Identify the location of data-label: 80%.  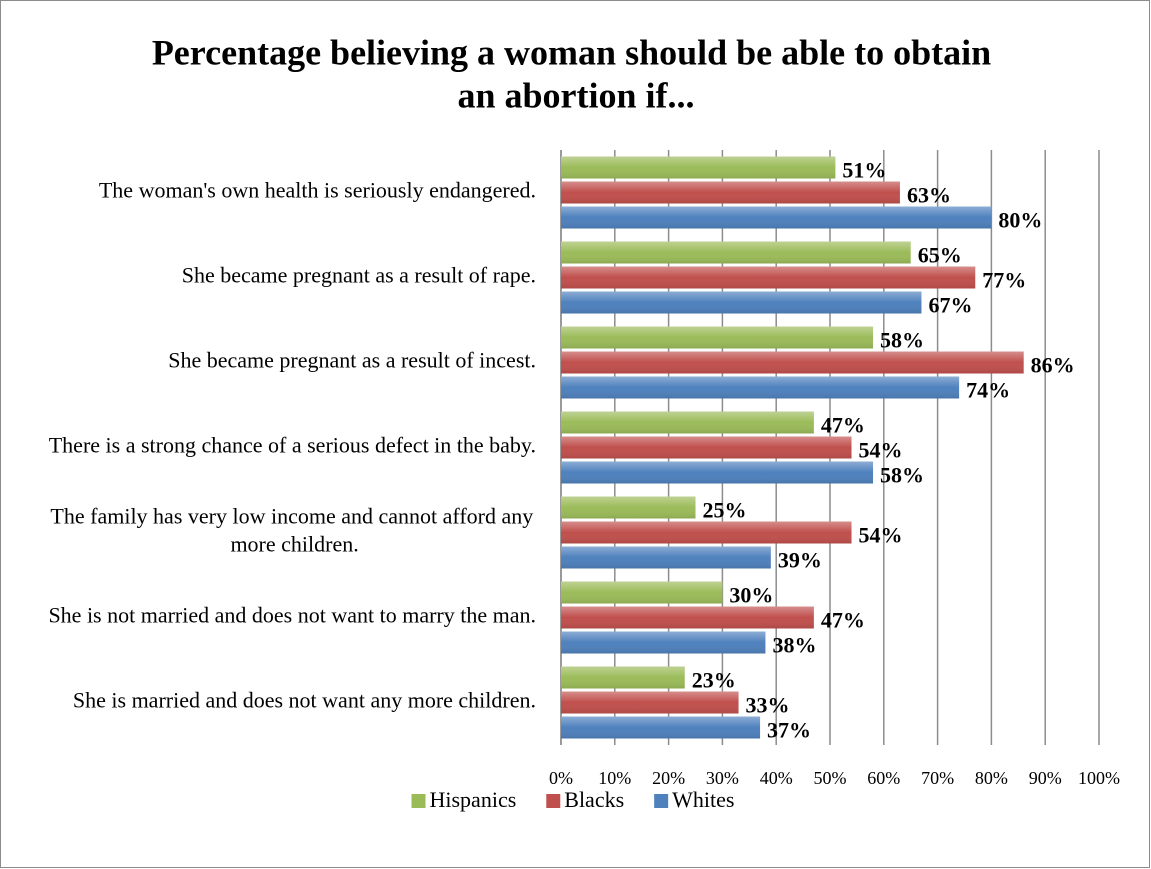
(1020, 220).